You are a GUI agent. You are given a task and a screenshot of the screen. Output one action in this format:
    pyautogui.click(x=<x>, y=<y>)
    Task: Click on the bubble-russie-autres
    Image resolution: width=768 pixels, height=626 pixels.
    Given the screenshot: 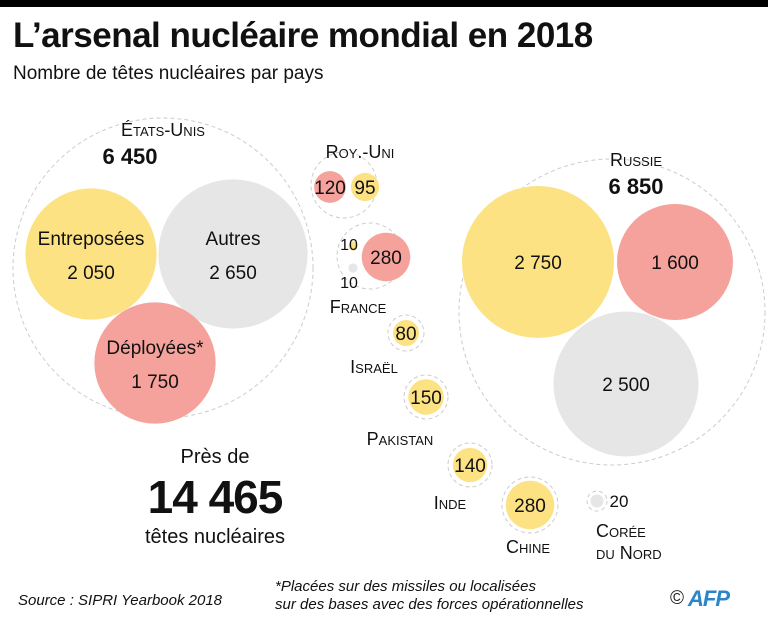 What is the action you would take?
    pyautogui.click(x=626, y=384)
    